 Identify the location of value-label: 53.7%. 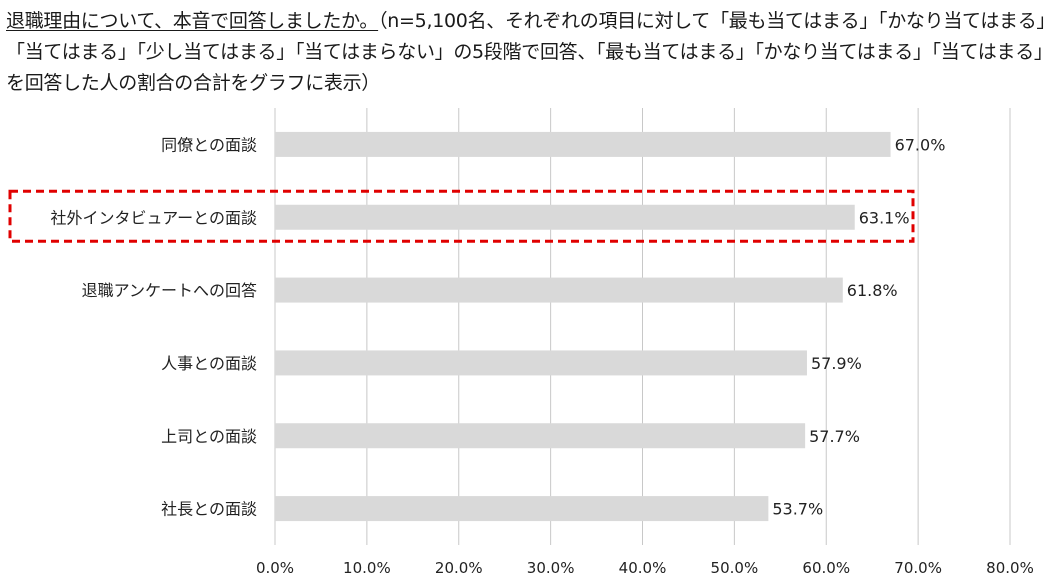
(797, 509).